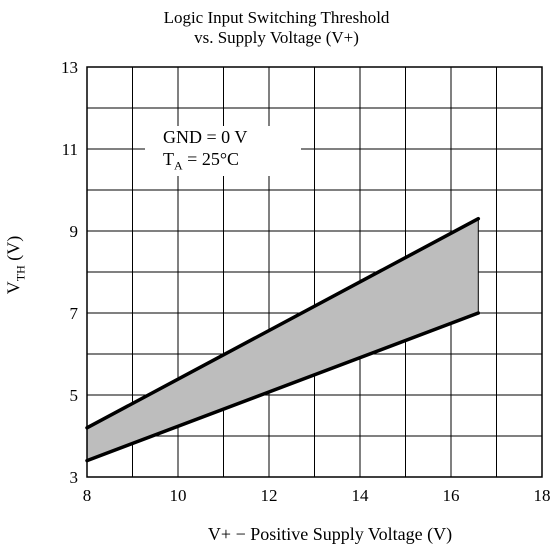  What do you see at coordinates (178, 495) in the screenshot?
I see `x-tick-label: 10` at bounding box center [178, 495].